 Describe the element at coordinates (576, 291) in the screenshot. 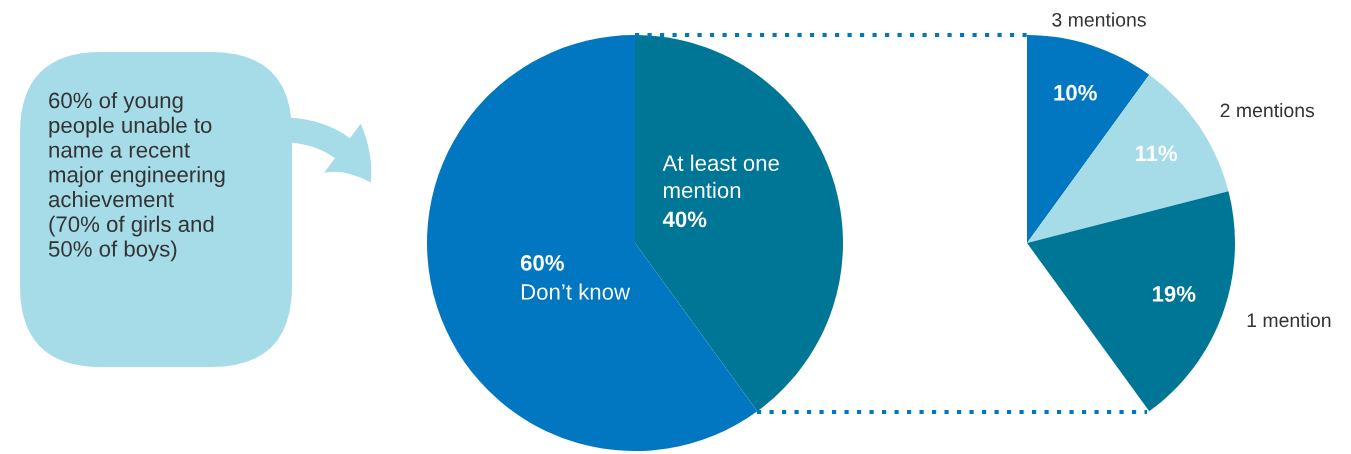

I see `slice-label: Don’t know` at that location.